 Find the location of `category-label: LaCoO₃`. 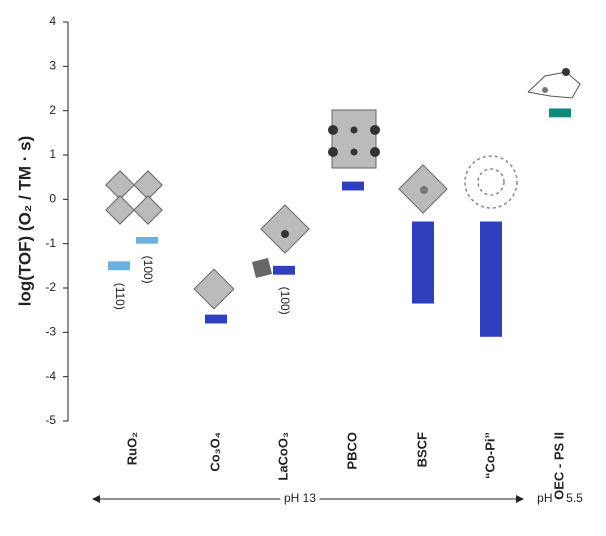

category-label: LaCoO₃ is located at coordinates (282, 456).